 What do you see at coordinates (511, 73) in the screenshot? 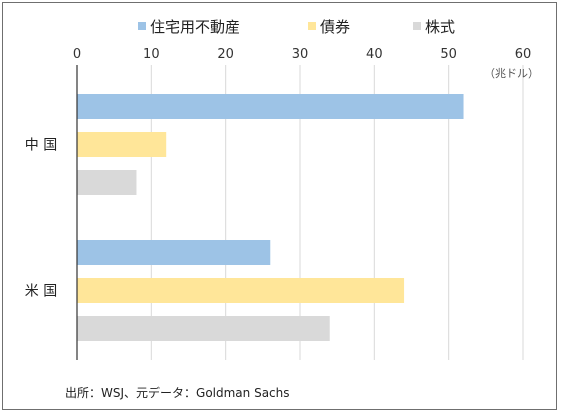
I see `unit-label: （兆ドル）` at bounding box center [511, 73].